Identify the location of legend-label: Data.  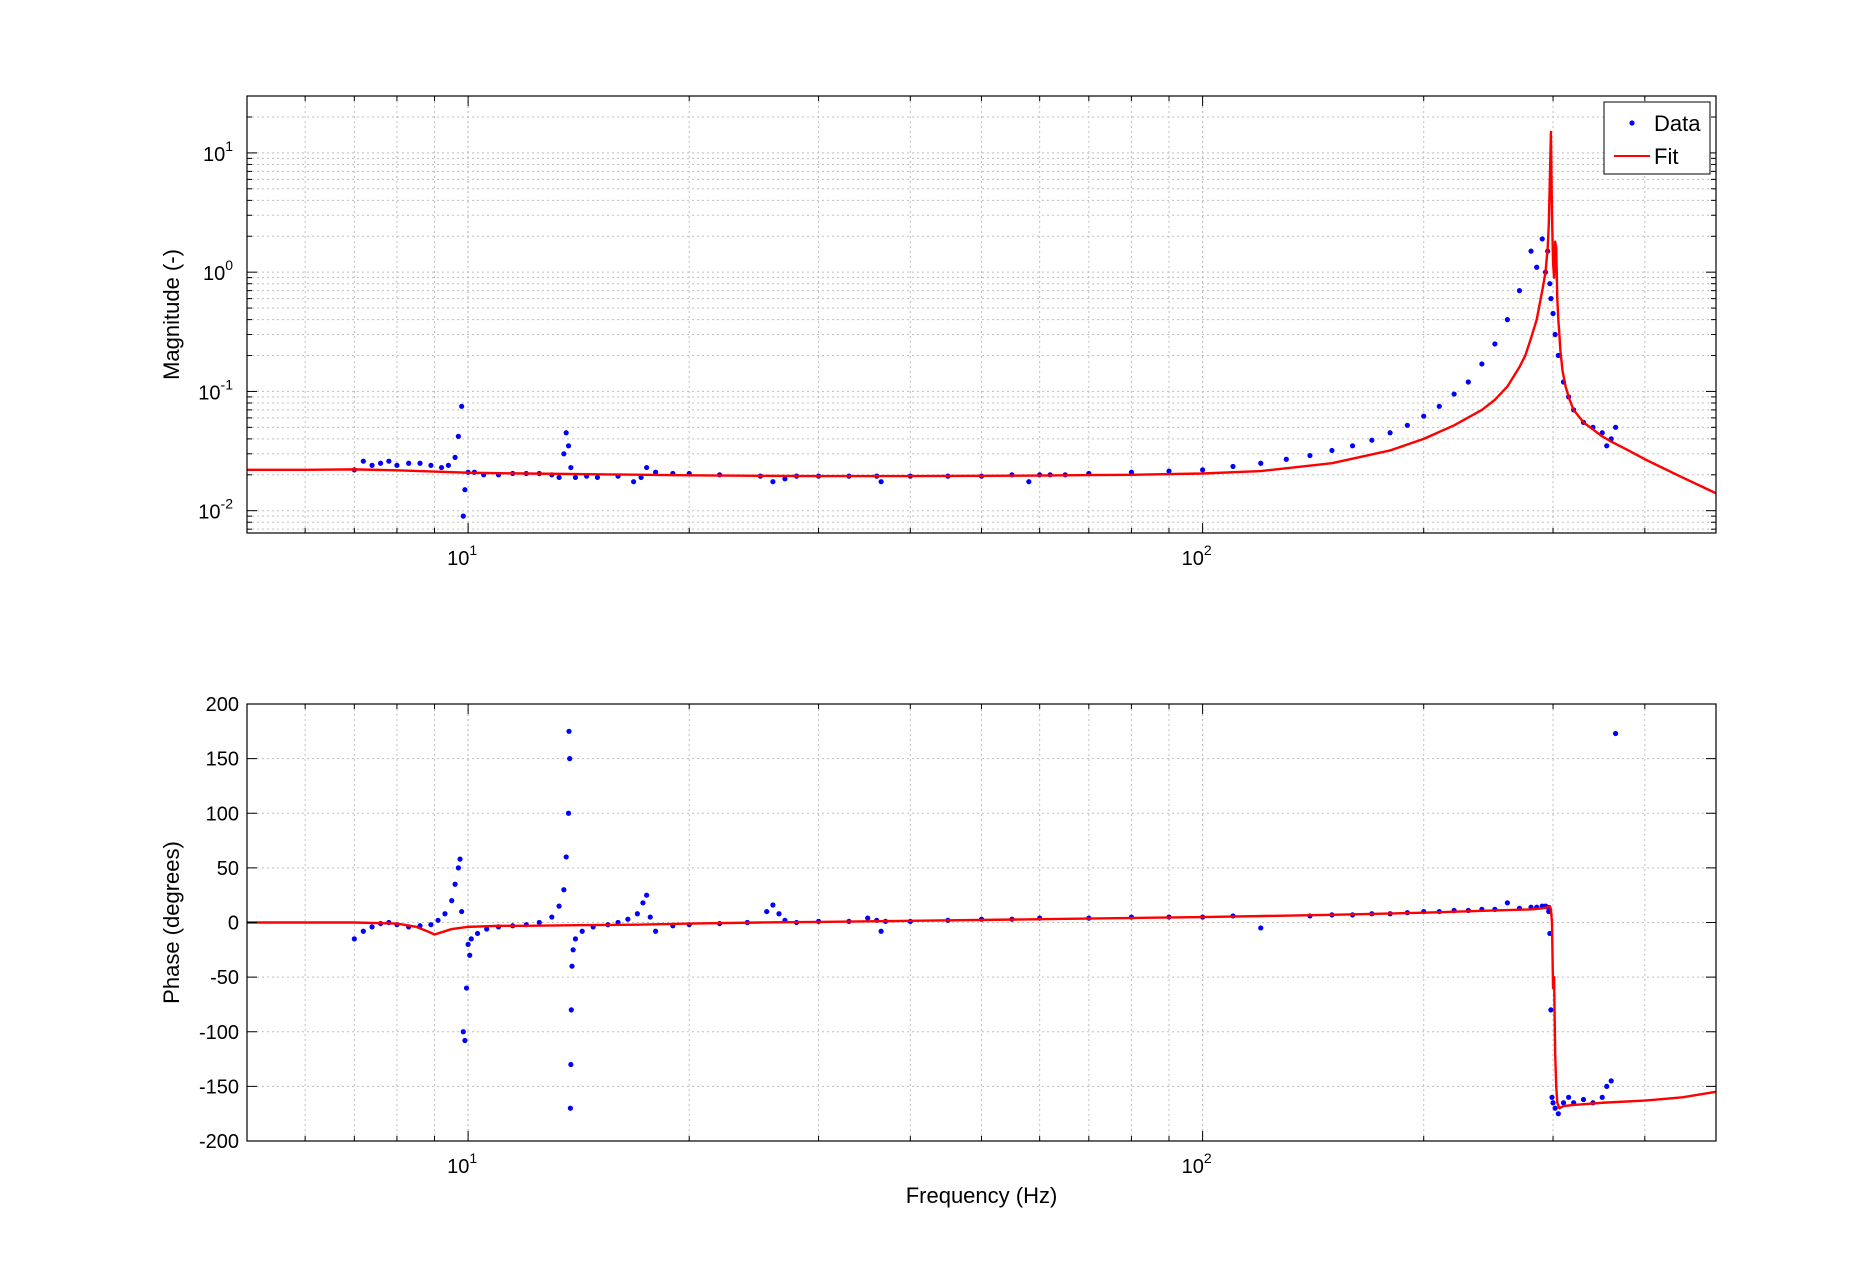
(1677, 123).